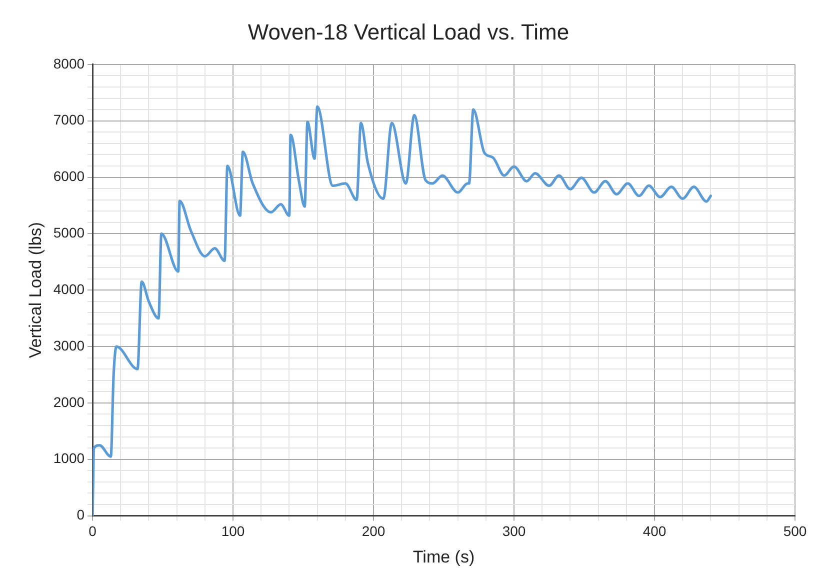  I want to click on x-tick-label: 0, so click(92, 531).